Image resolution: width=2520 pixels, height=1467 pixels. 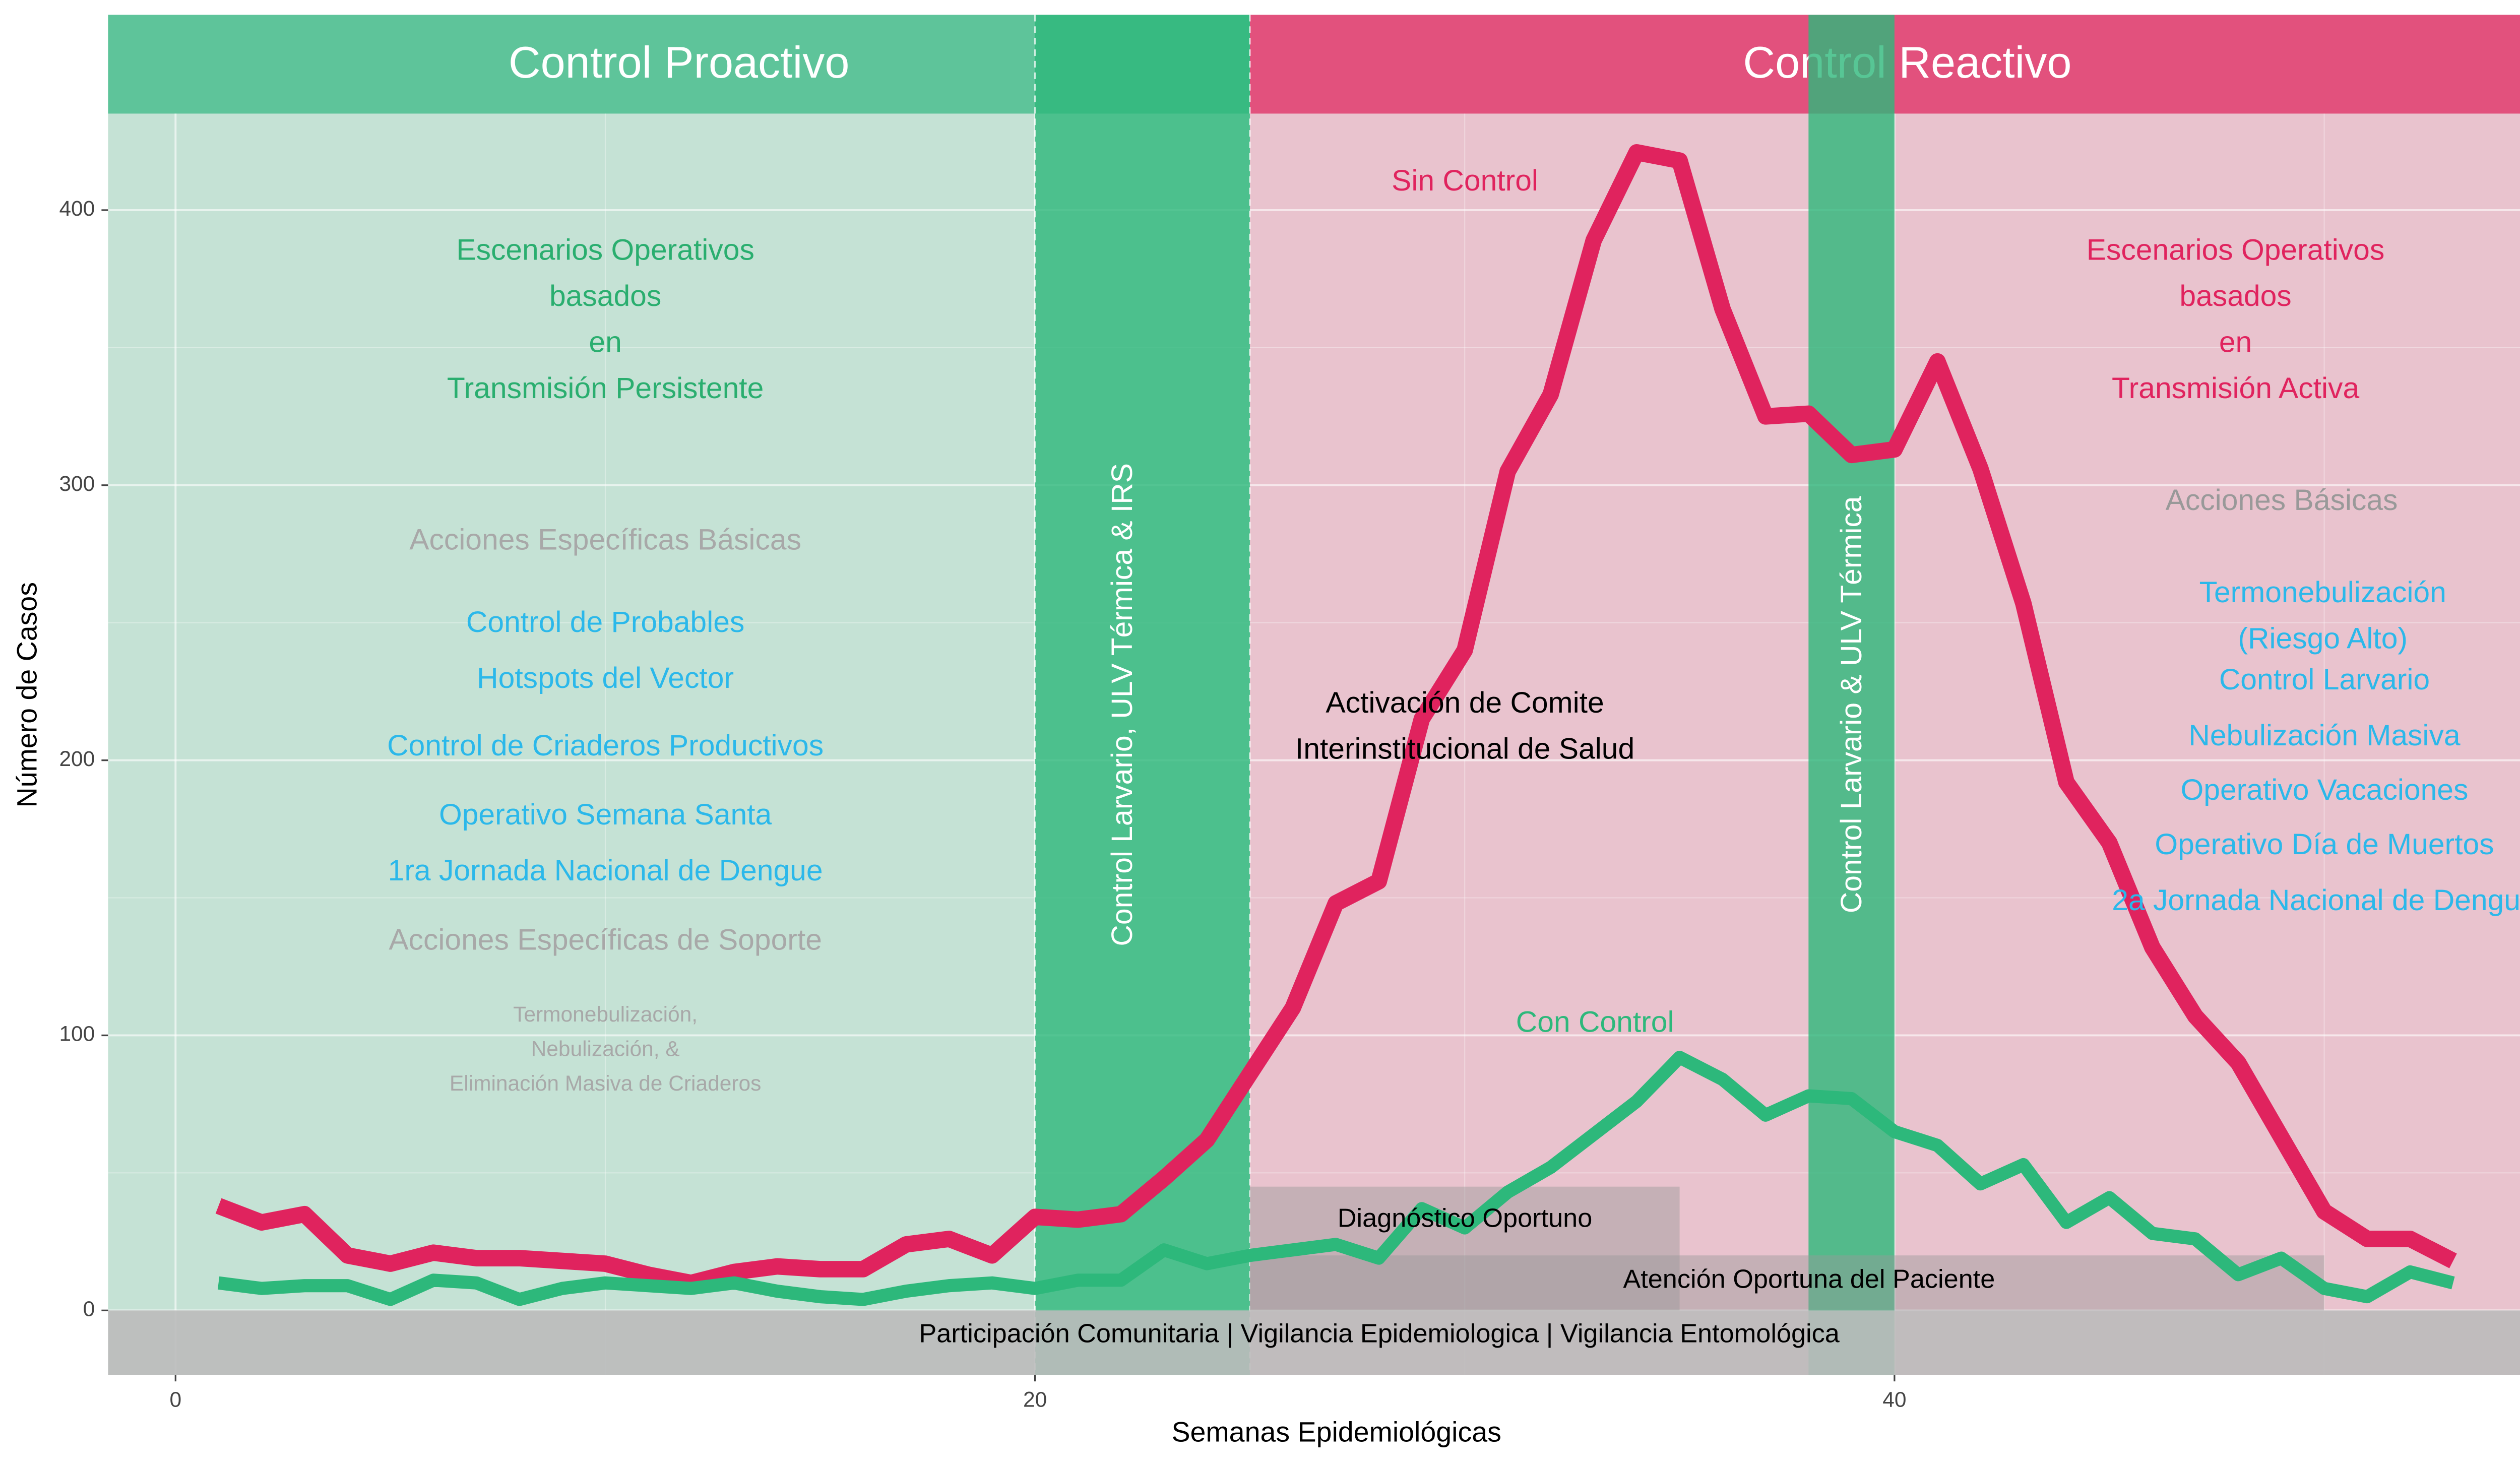 What do you see at coordinates (77, 483) in the screenshot?
I see `y-tick-label: 300` at bounding box center [77, 483].